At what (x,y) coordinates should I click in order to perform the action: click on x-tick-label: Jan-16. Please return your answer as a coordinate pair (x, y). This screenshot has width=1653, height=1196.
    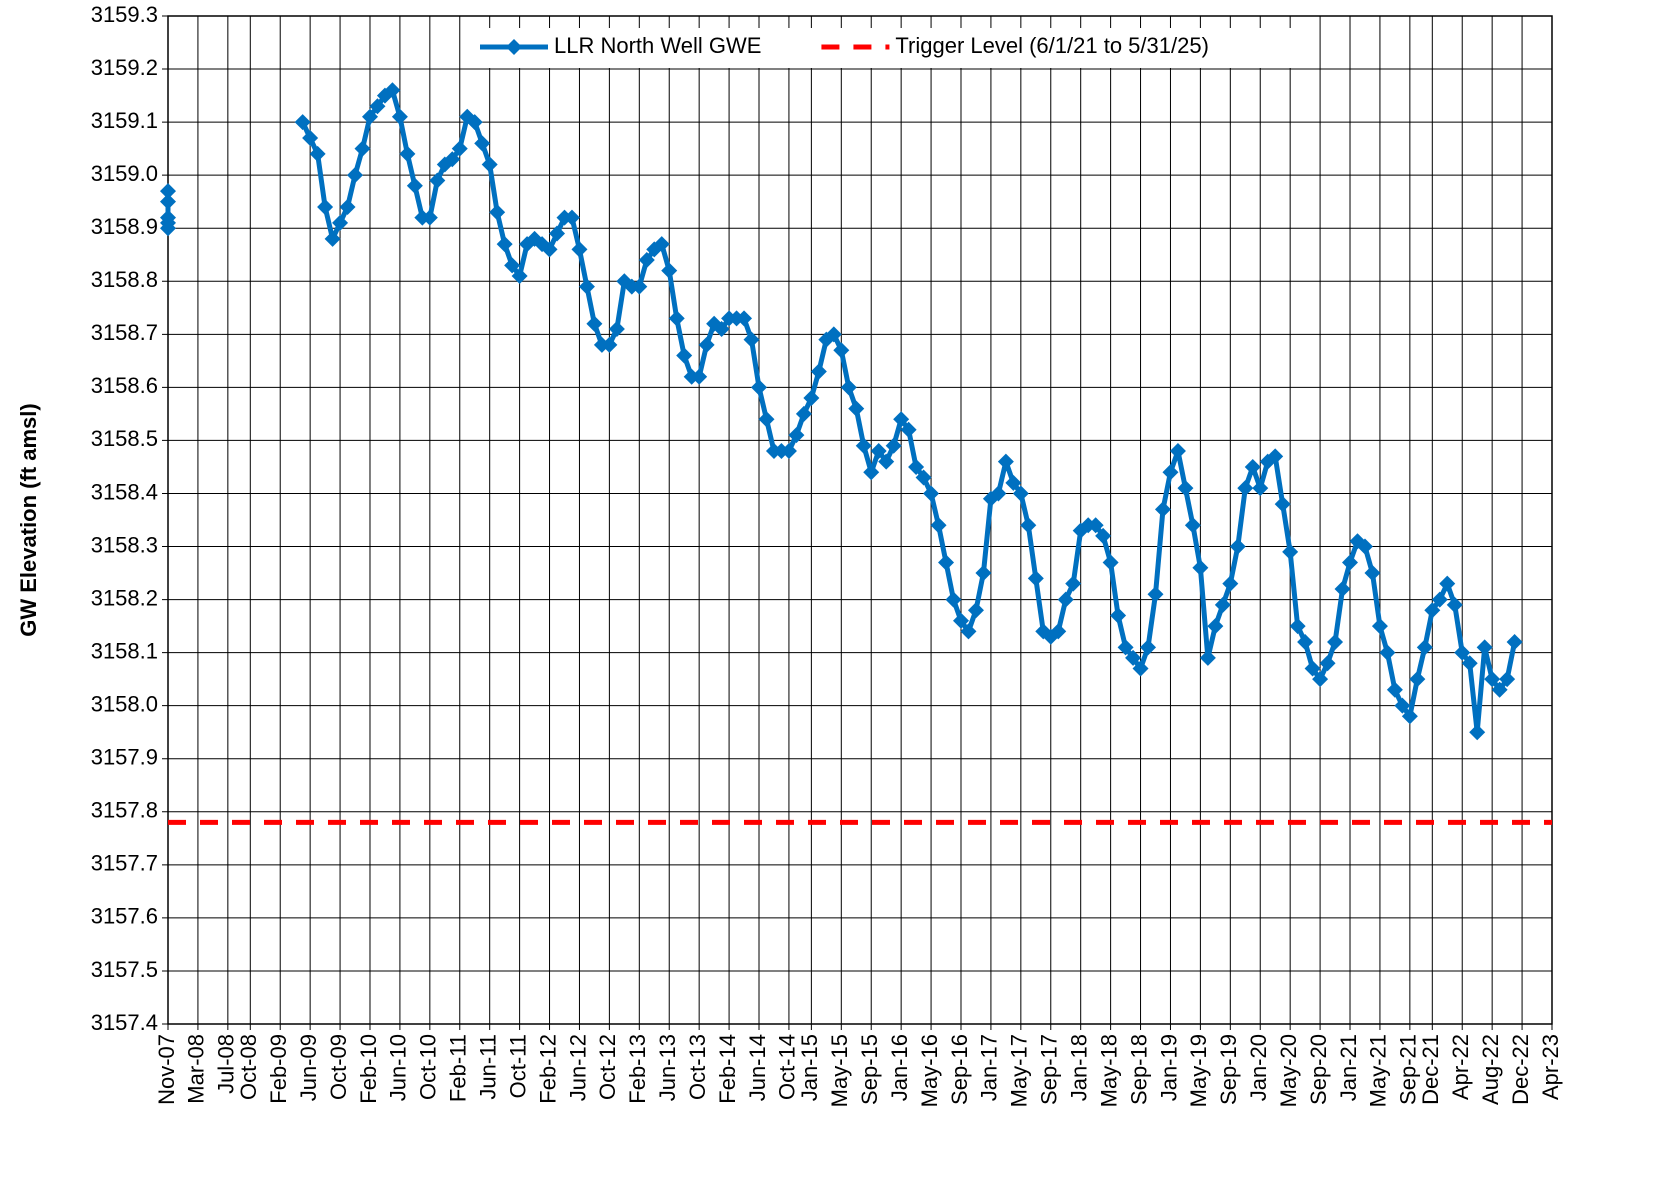
    Looking at the image, I should click on (899, 1067).